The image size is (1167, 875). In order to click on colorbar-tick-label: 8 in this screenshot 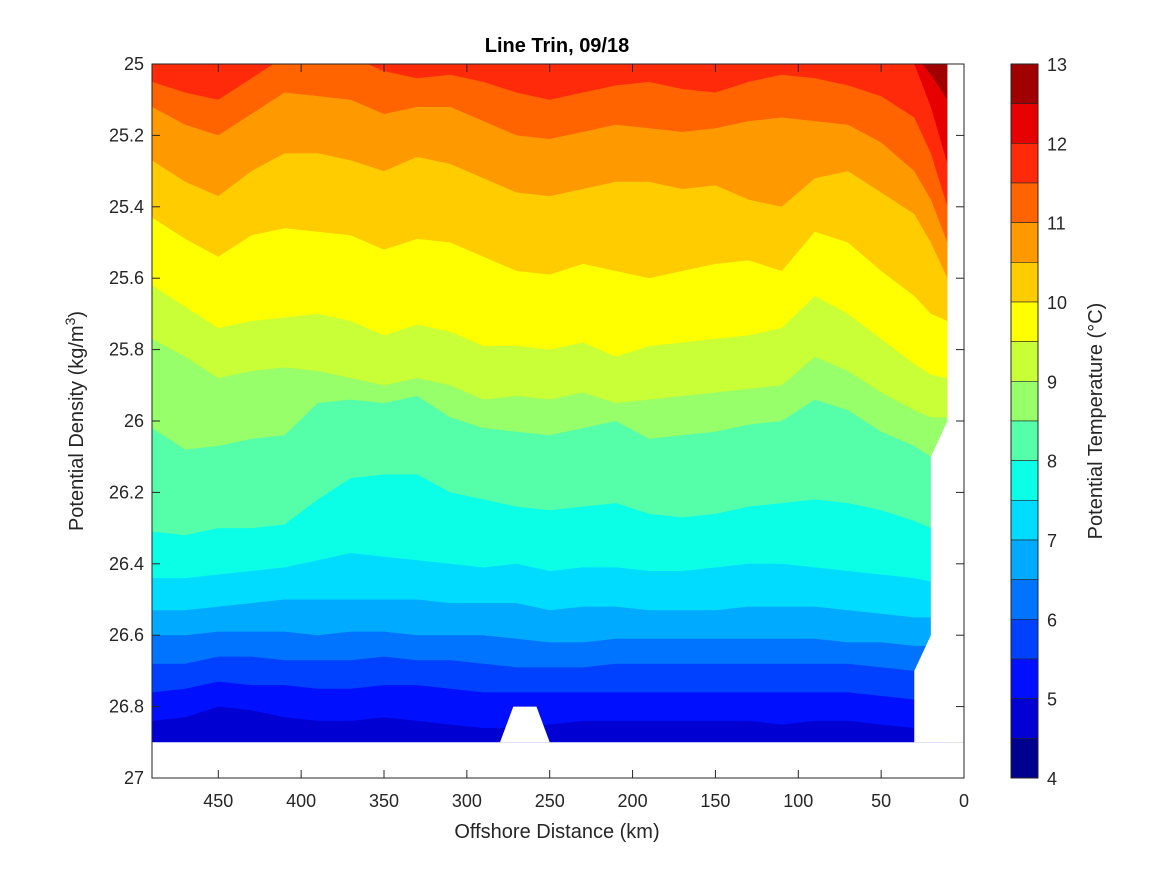, I will do `click(1052, 462)`.